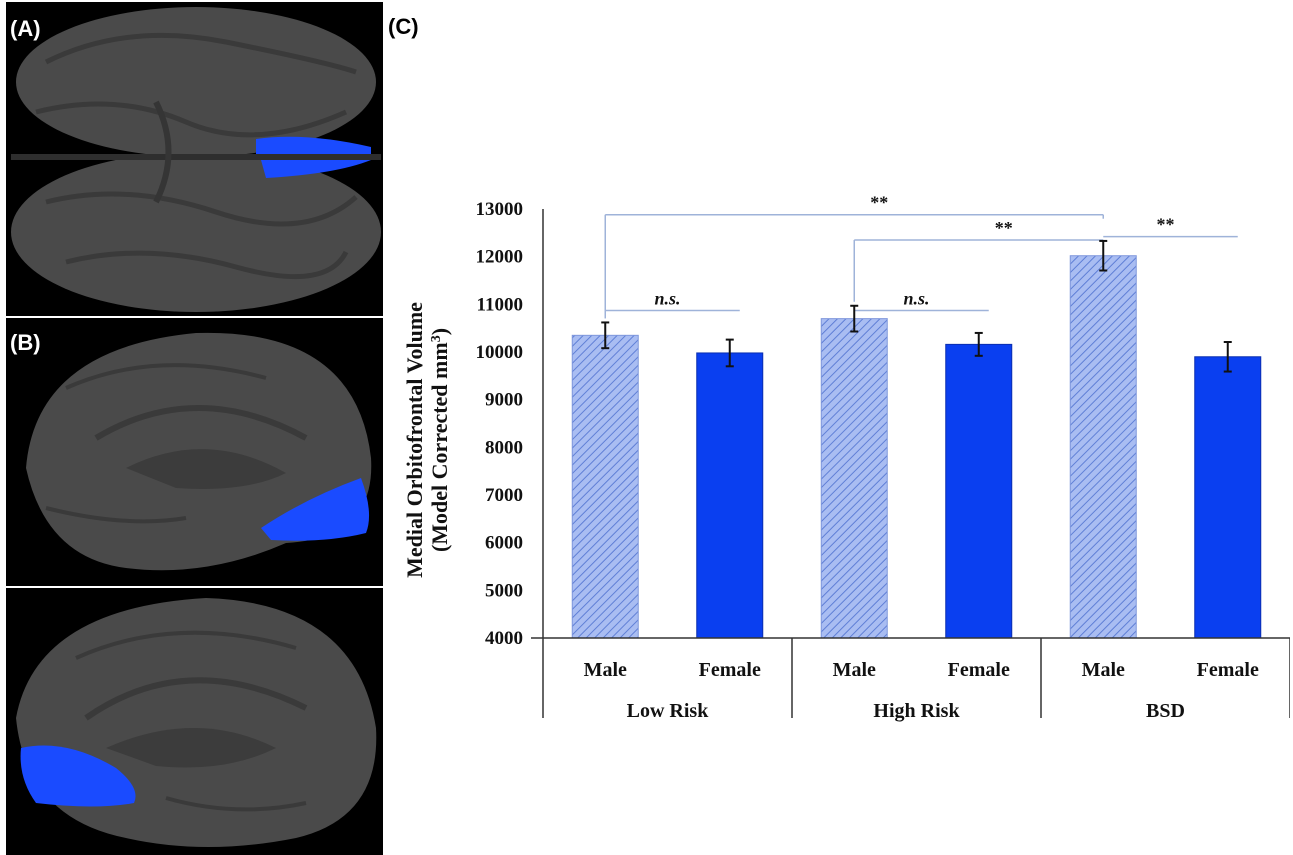  Describe the element at coordinates (316, 169) in the screenshot. I see `right-mofc-highlight` at that location.